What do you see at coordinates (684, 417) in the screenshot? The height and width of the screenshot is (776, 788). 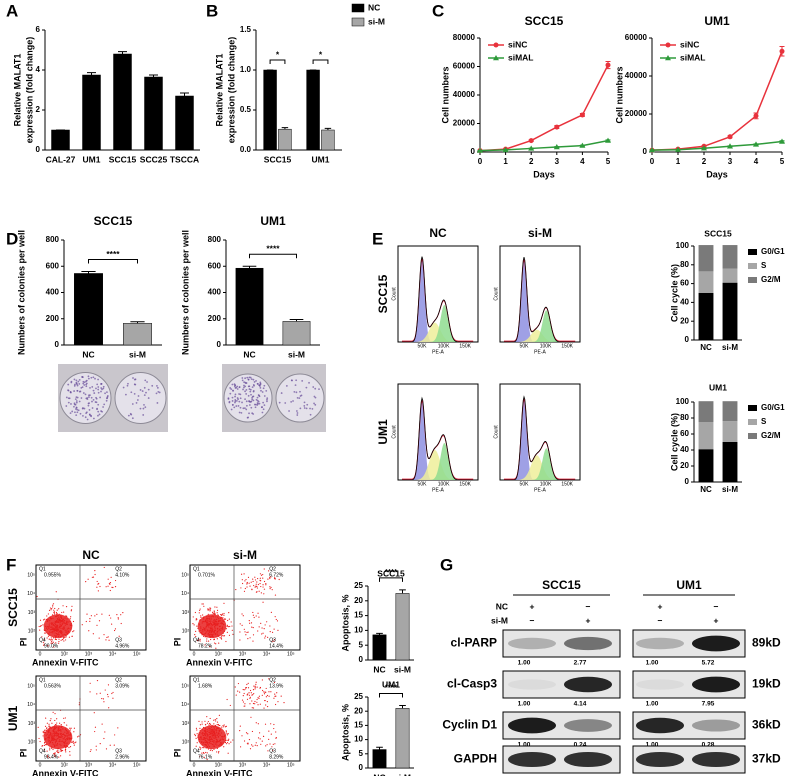 I see `y-tick-label: 80` at bounding box center [684, 417].